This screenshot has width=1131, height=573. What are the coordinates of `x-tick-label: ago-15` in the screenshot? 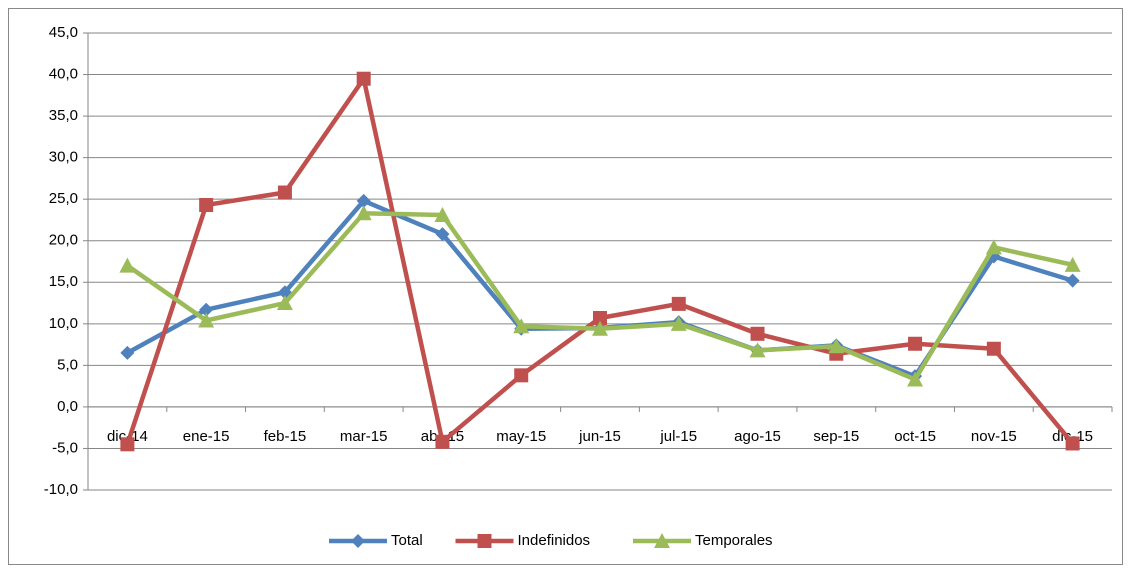 It's located at (757, 436).